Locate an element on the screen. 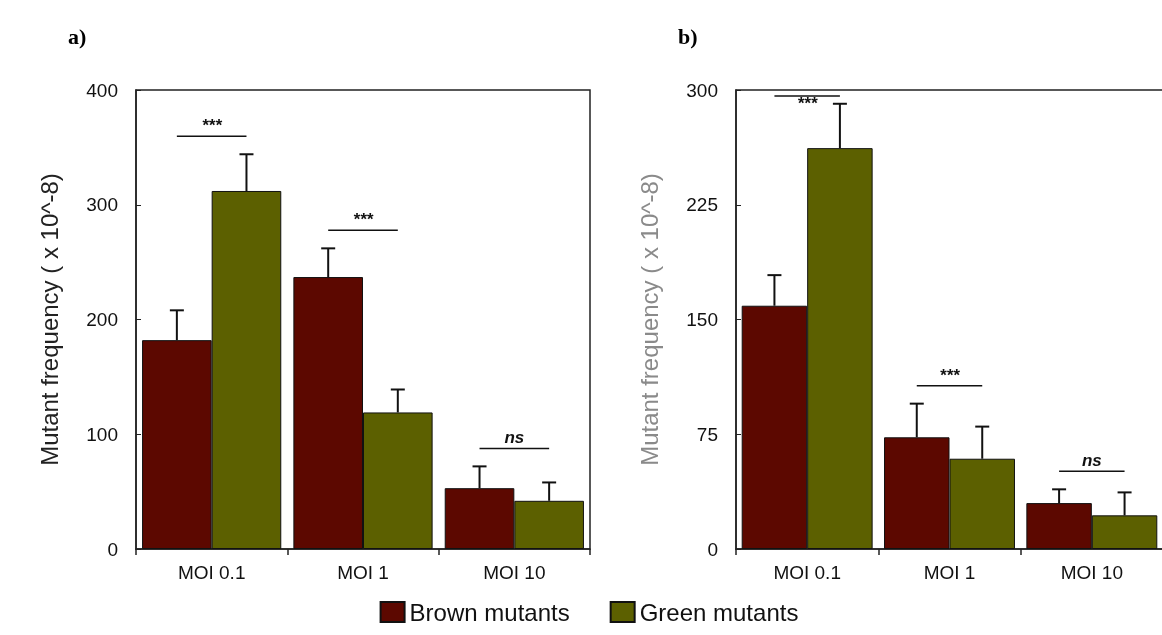  y-tick-label: 200 is located at coordinates (102, 319).